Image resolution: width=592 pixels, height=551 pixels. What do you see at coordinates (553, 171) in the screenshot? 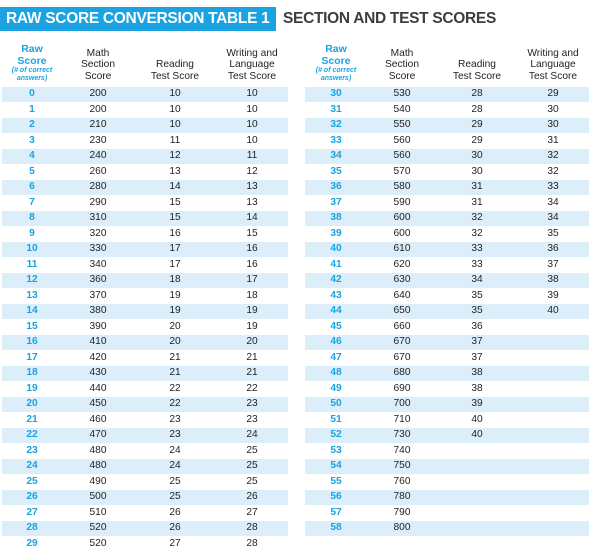
I see `writing-score-cell: 32` at bounding box center [553, 171].